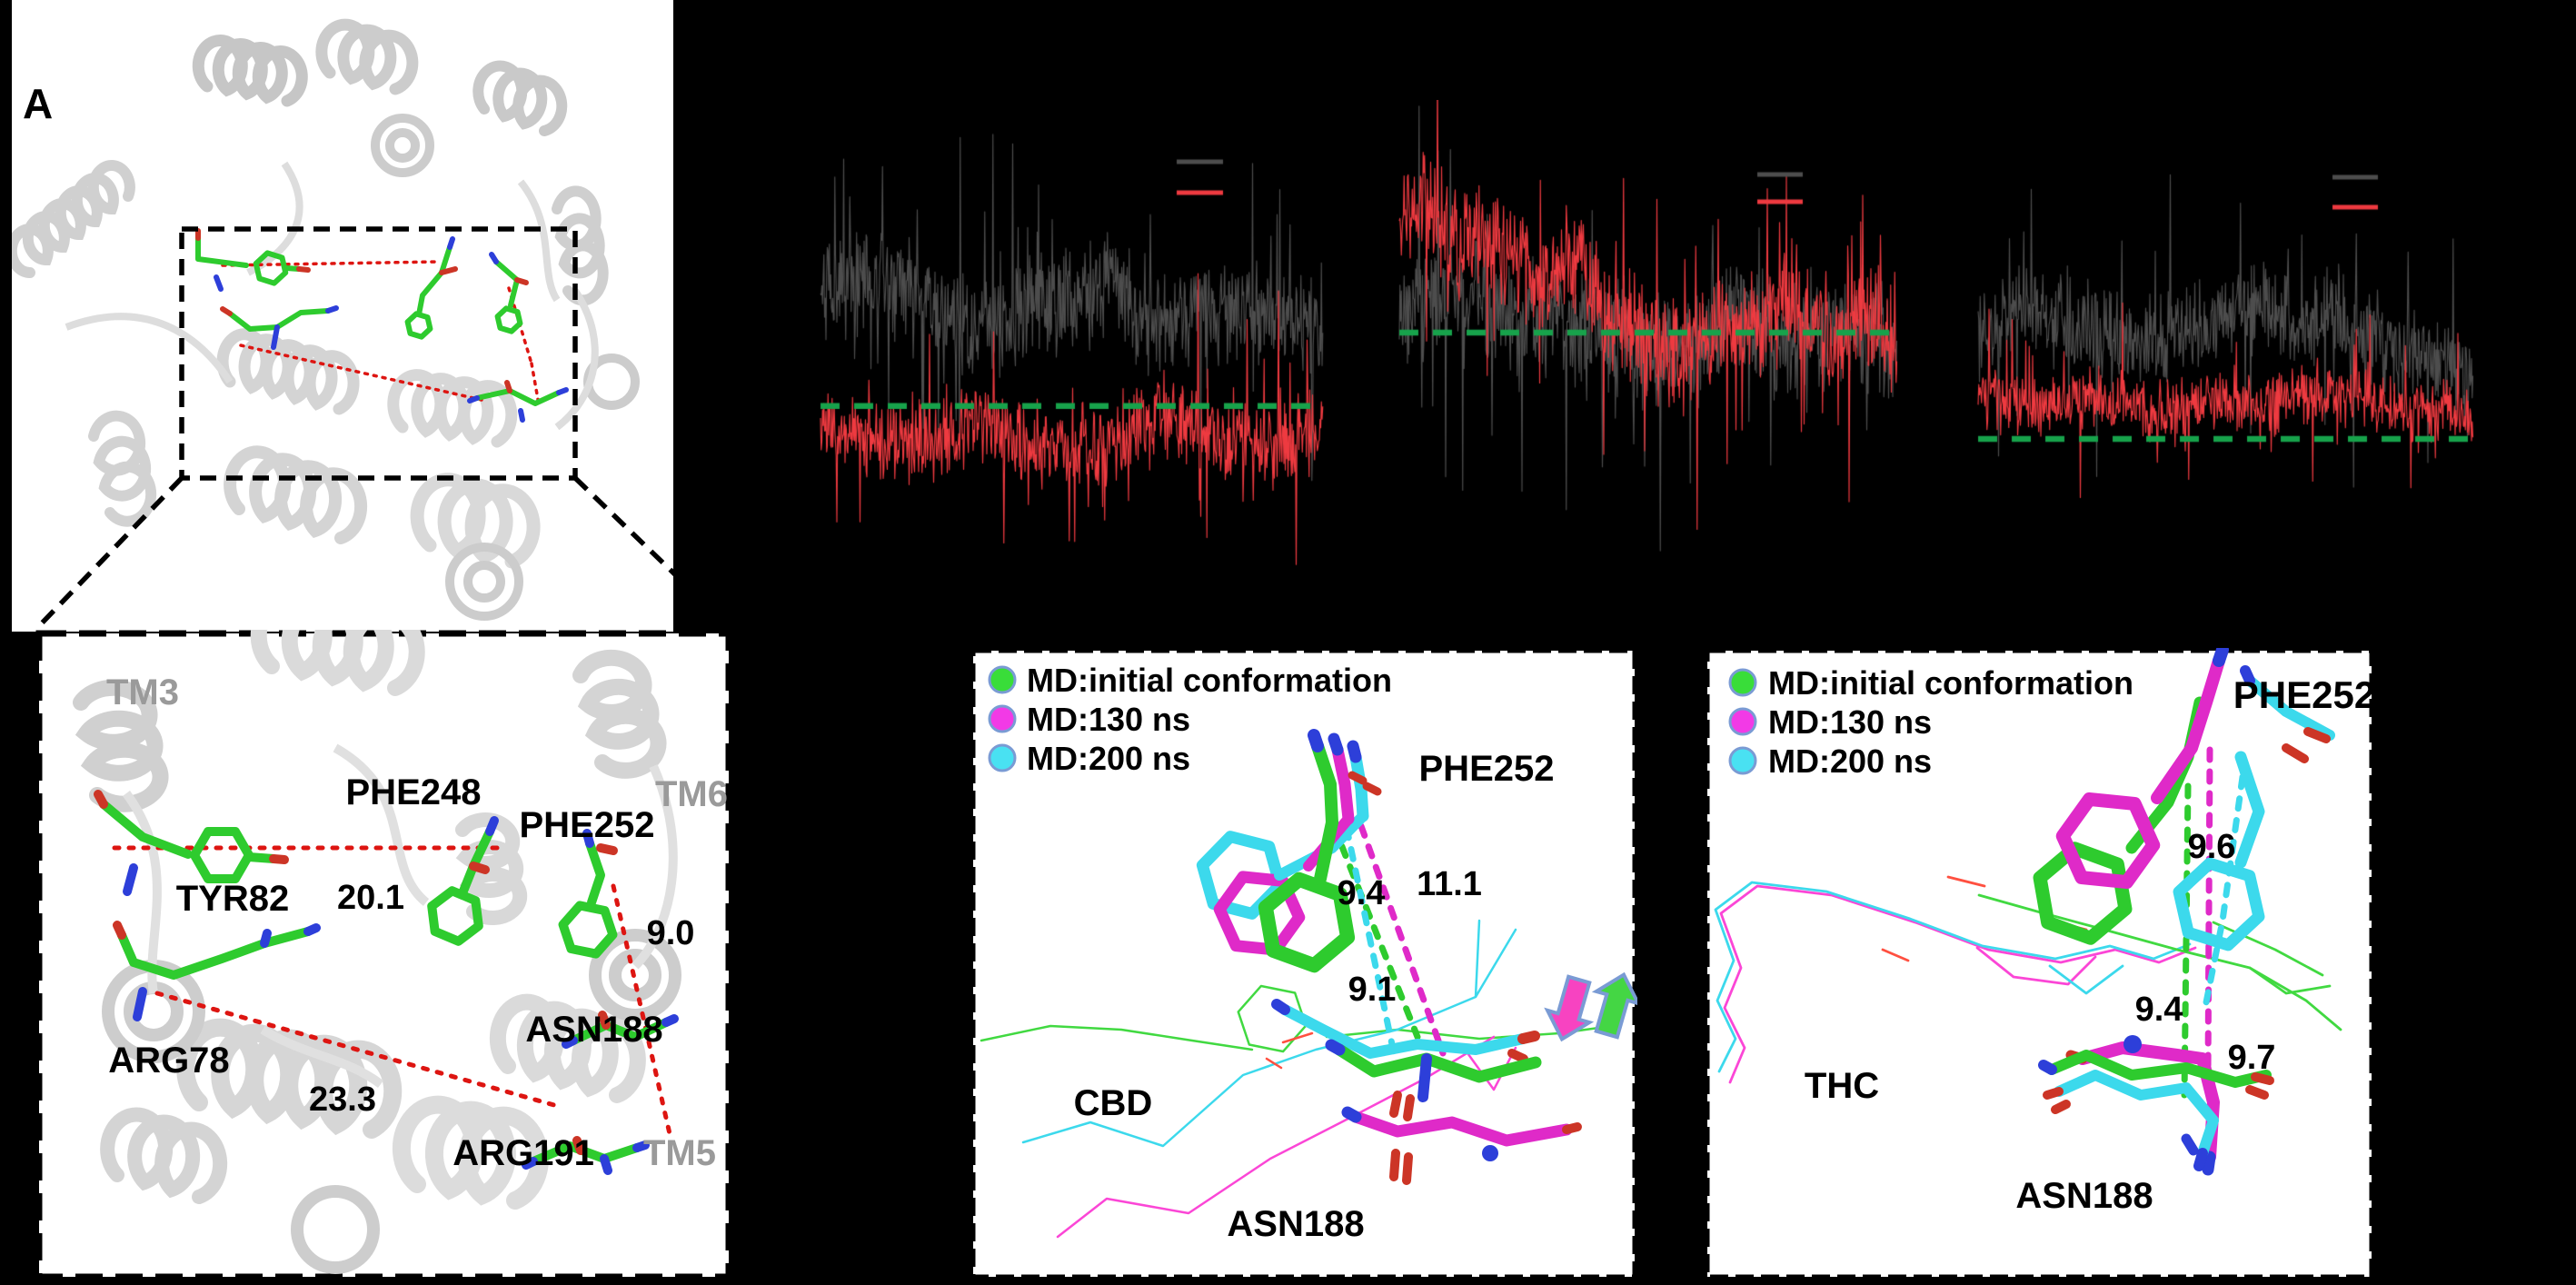  What do you see at coordinates (2132, 1044) in the screenshot?
I see `nitrogen-atom` at bounding box center [2132, 1044].